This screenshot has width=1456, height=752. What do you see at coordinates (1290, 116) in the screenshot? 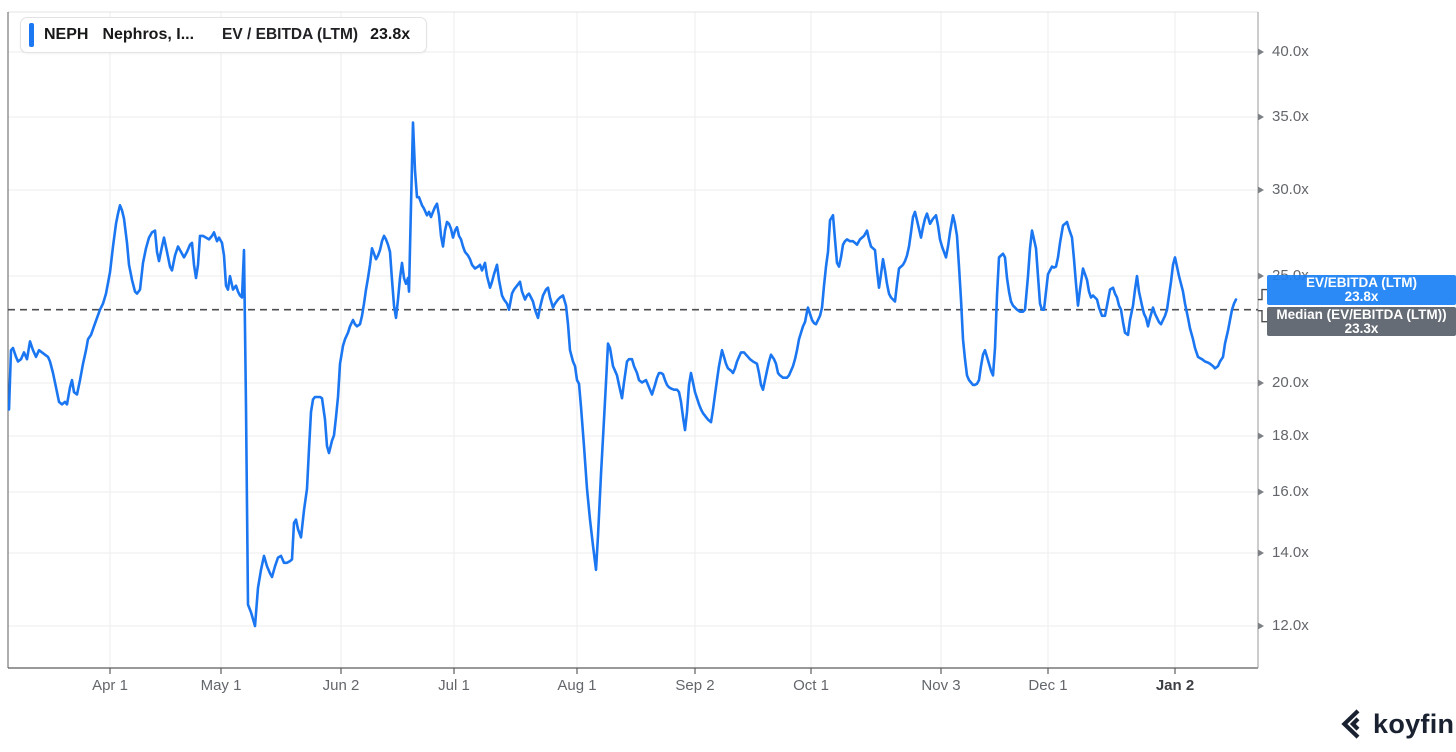
I see `y-axis-label: 35.0x` at bounding box center [1290, 116].